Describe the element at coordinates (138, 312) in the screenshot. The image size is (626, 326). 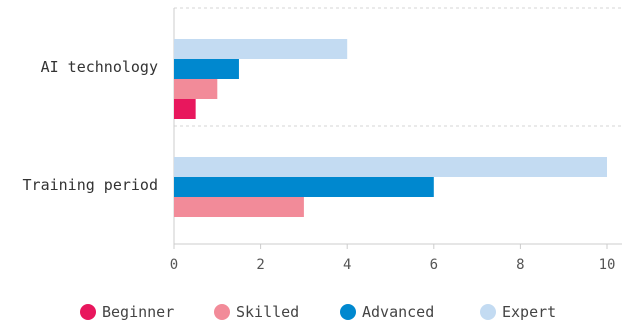
I see `legend-label: Beginner` at that location.